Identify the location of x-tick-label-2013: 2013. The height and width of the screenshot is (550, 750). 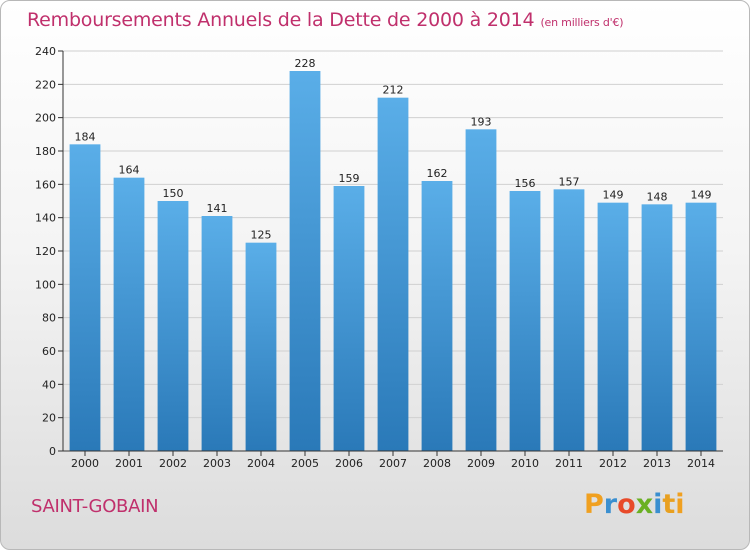
(657, 463).